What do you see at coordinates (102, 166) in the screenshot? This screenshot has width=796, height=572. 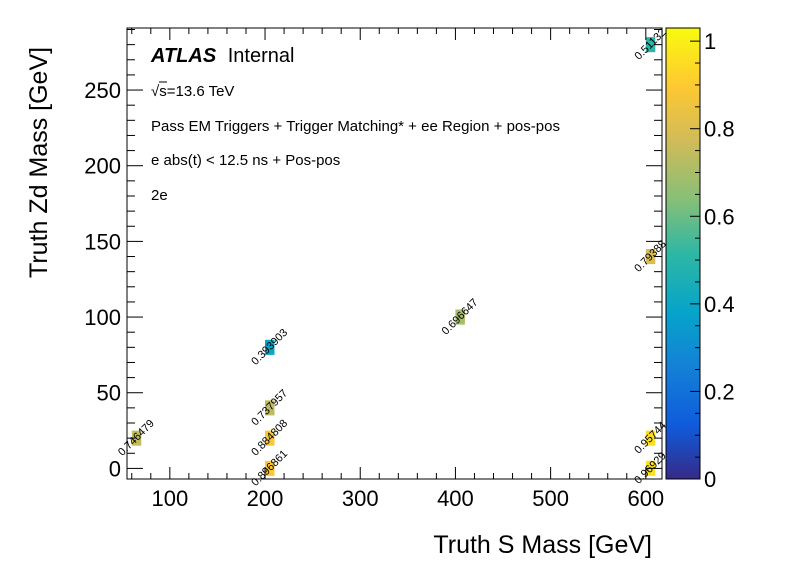 I see `y-tick-label: 200` at bounding box center [102, 166].